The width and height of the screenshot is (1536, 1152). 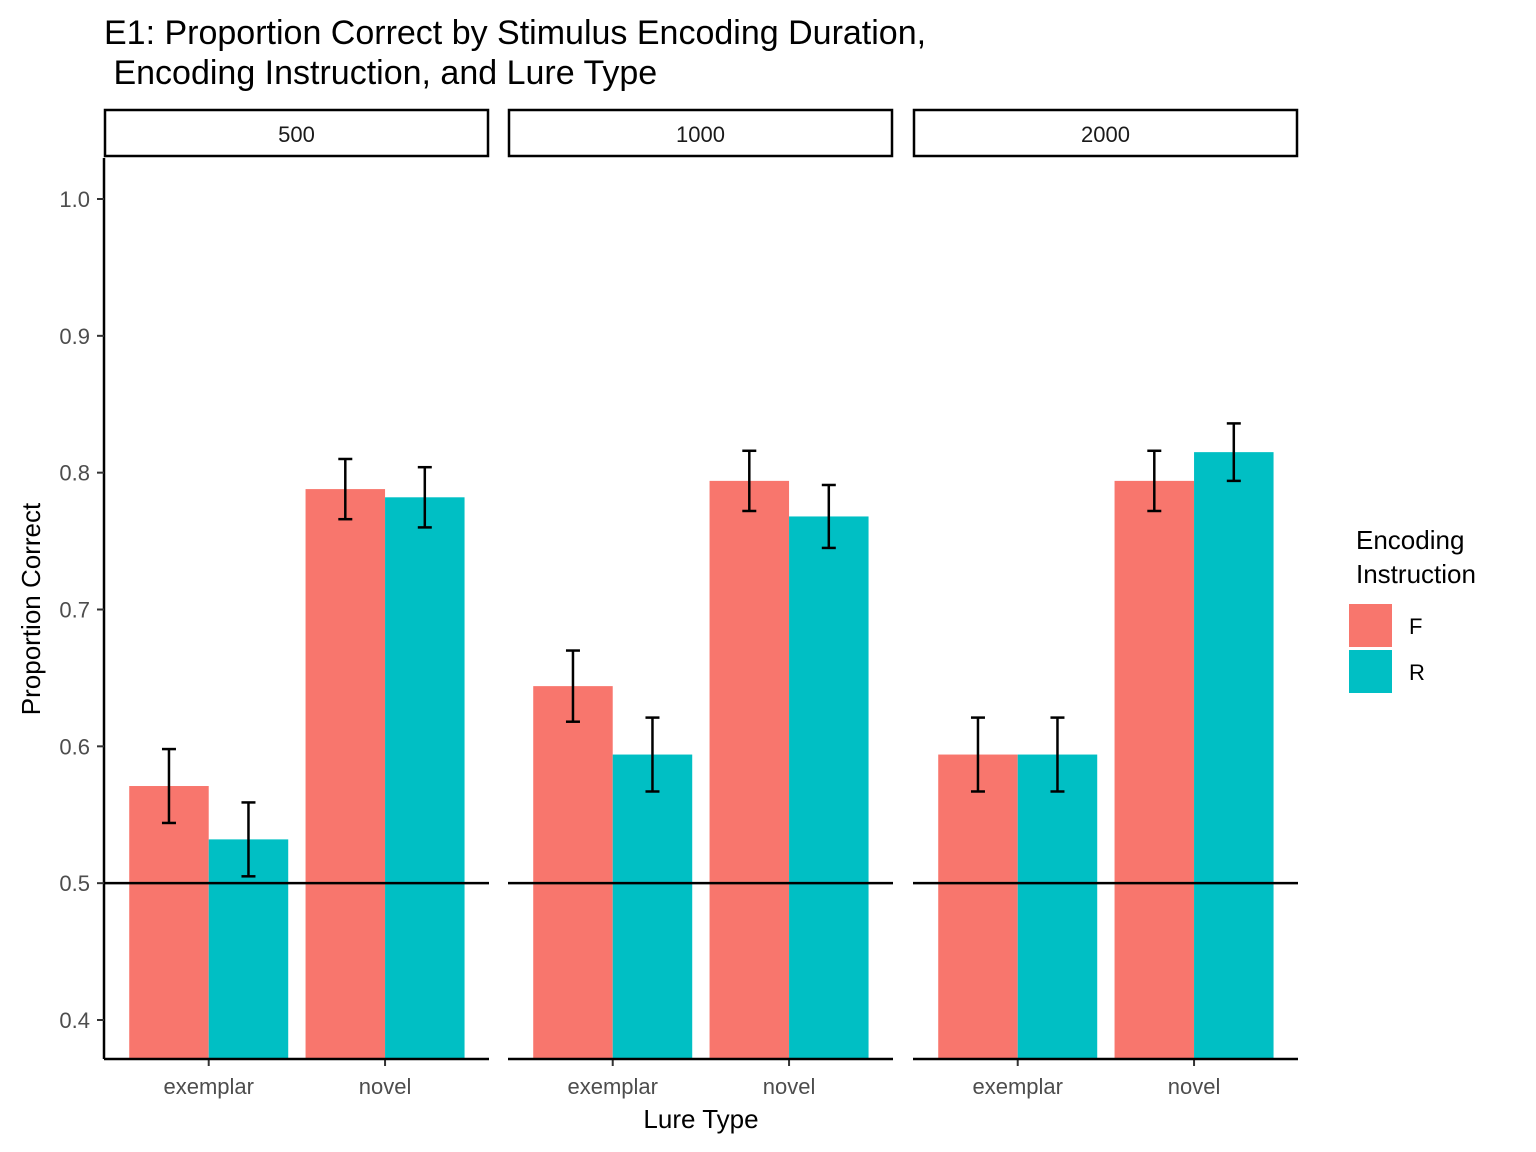 What do you see at coordinates (1415, 626) in the screenshot?
I see `legend-label-F: F` at bounding box center [1415, 626].